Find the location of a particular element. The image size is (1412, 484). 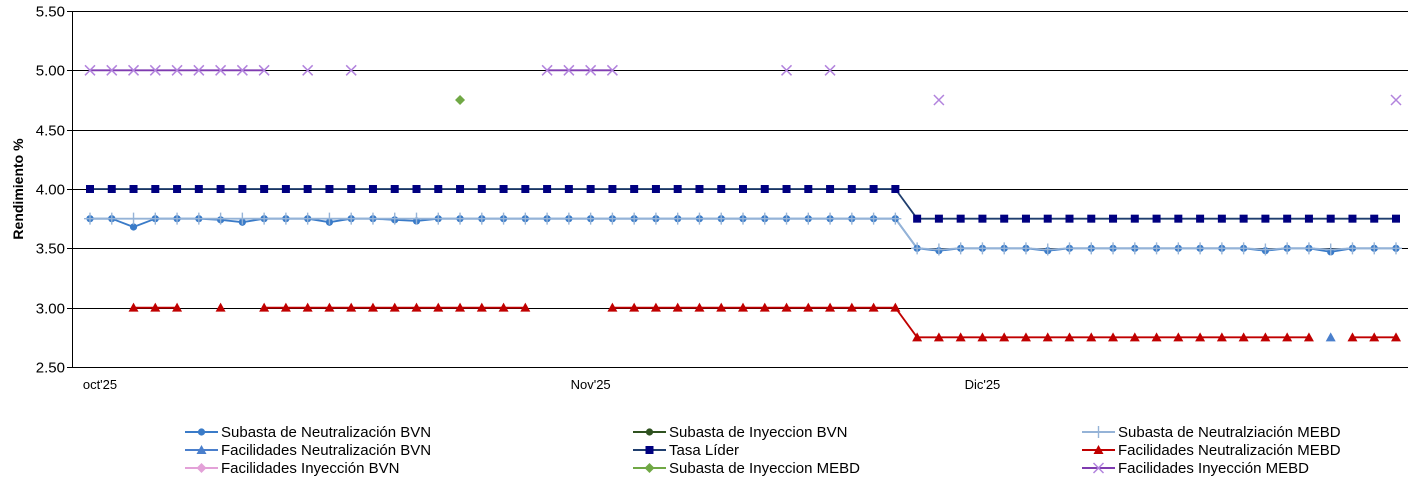

legend-label: Tasa Líder is located at coordinates (704, 450).